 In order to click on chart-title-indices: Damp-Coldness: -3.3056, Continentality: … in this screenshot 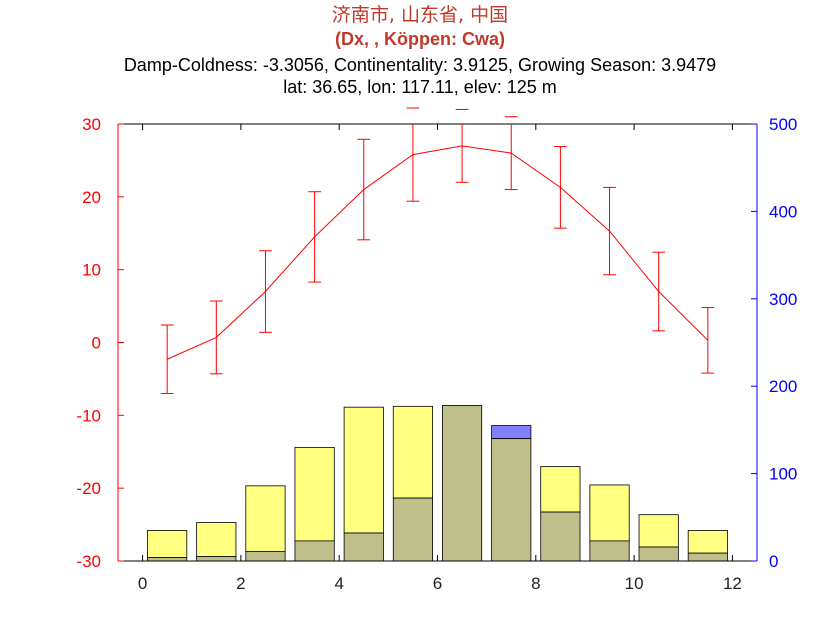, I will do `click(420, 65)`.